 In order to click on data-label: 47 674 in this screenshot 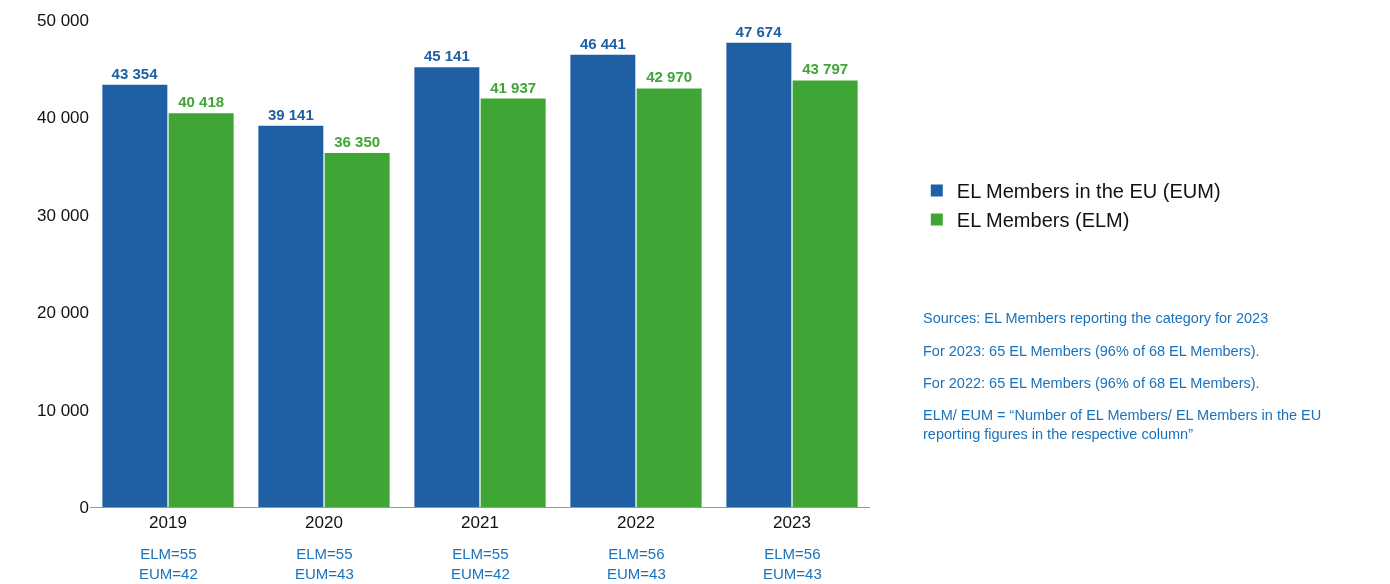, I will do `click(759, 31)`.